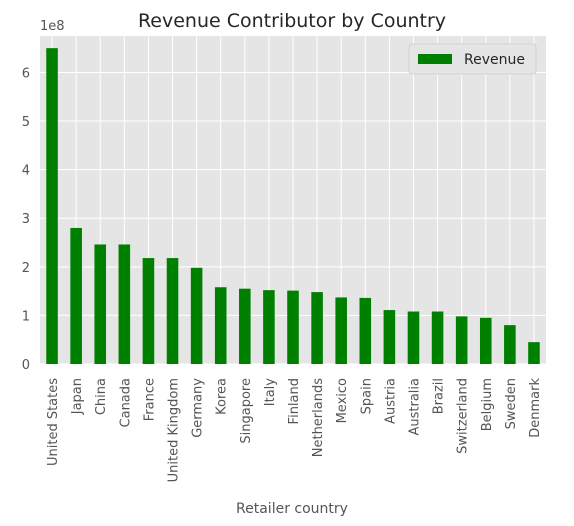 This screenshot has width=574, height=526. Describe the element at coordinates (292, 21) in the screenshot. I see `chart-title: Revenue Contributor by Country` at that location.